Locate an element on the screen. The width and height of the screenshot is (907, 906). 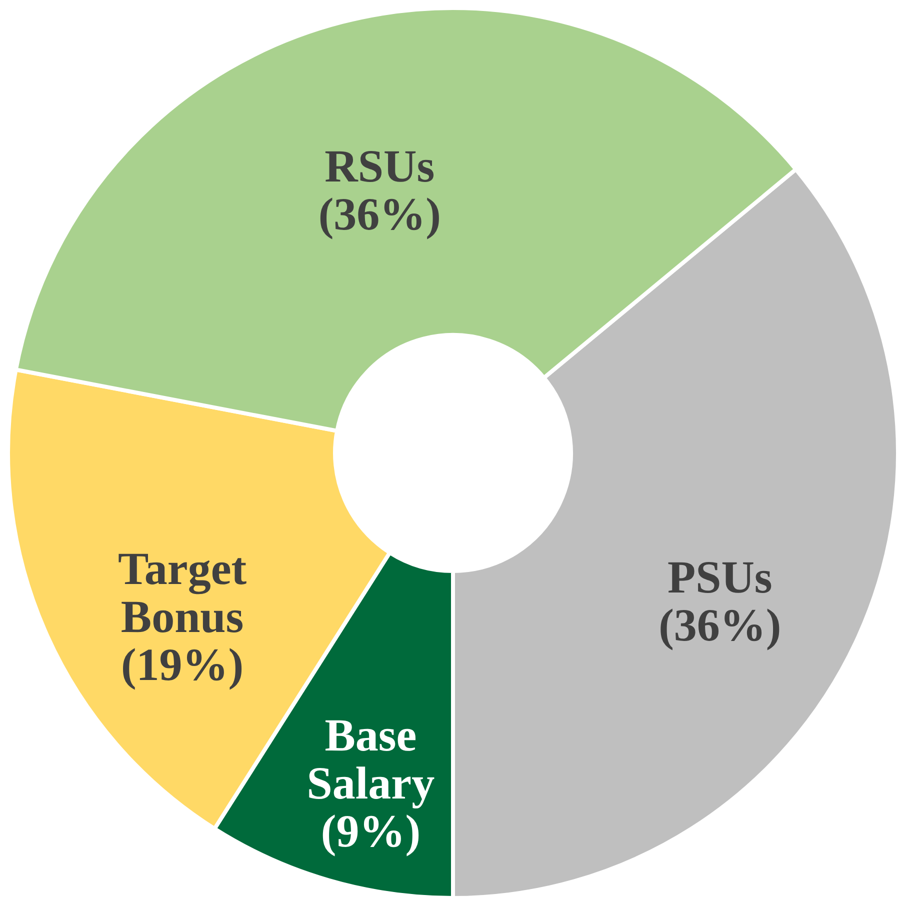
slice-label: Base Salary is located at coordinates (370, 758).